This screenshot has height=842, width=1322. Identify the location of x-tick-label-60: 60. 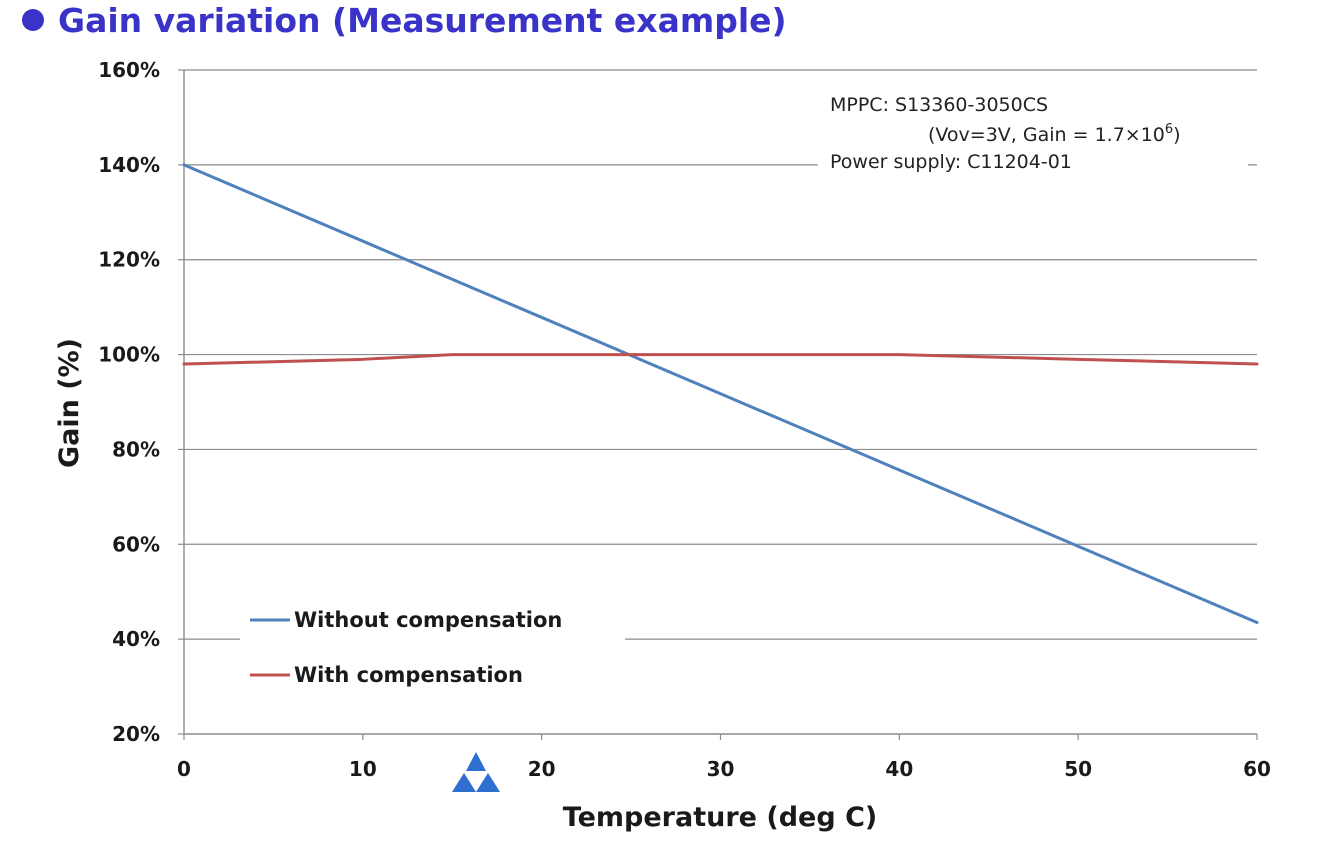
(1257, 769).